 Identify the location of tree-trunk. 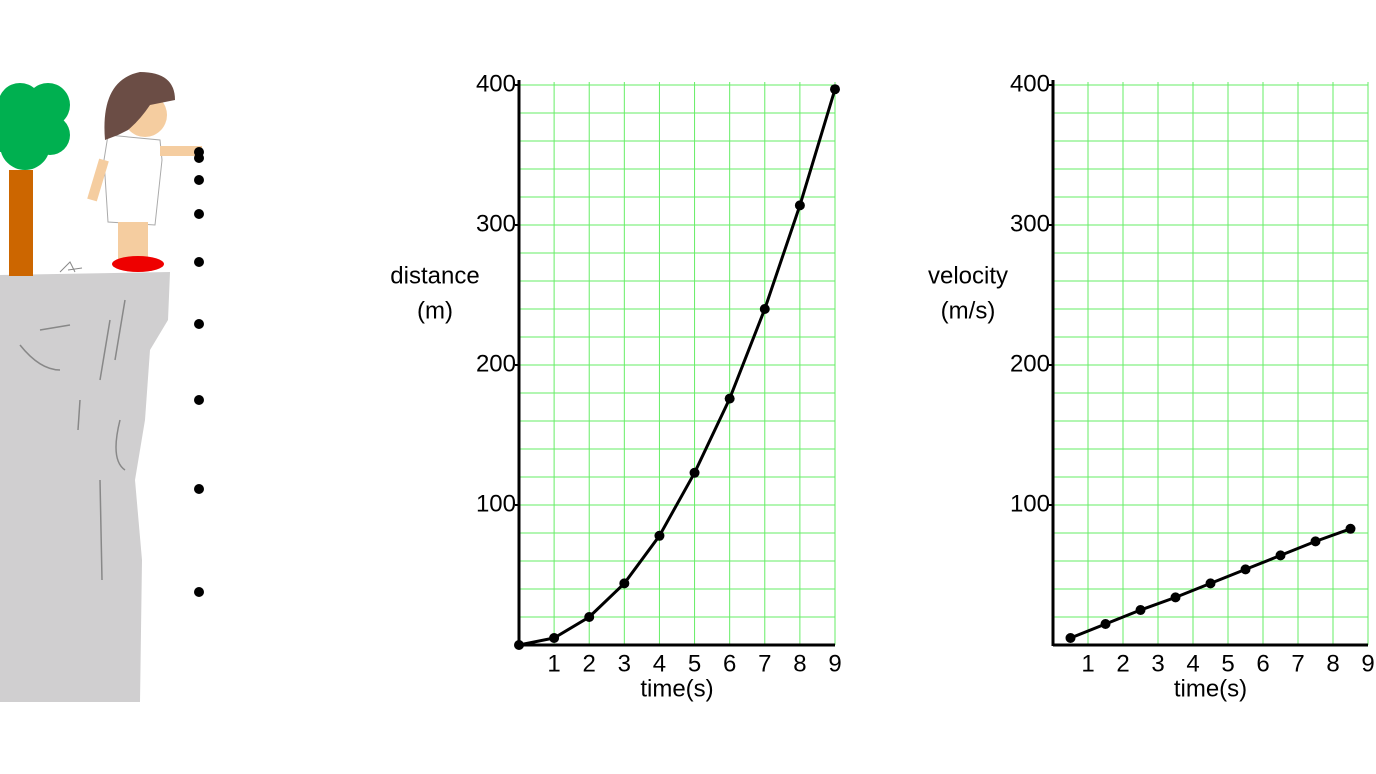
(21, 223).